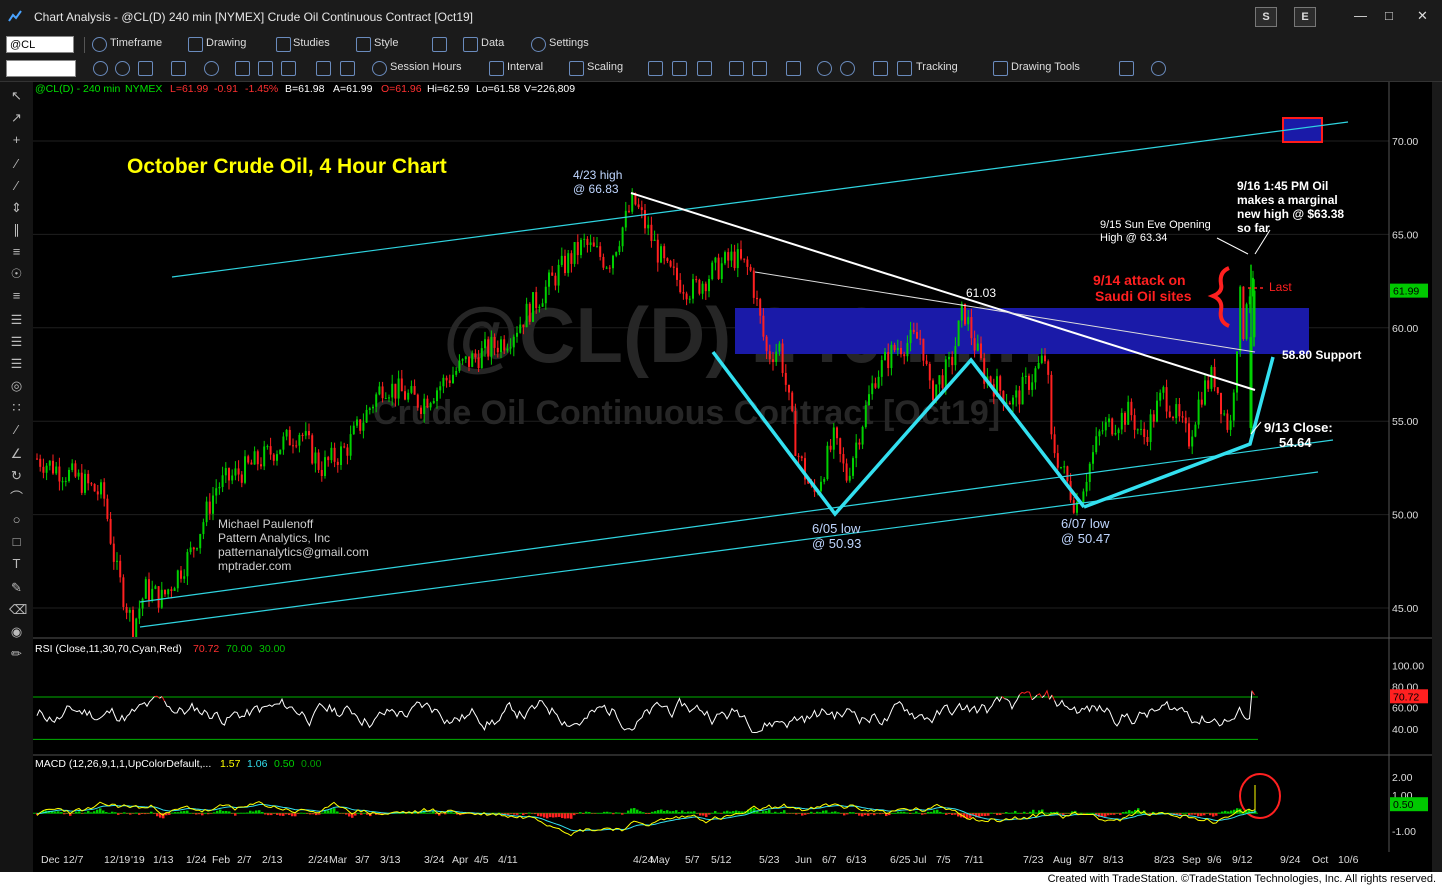 The image size is (1442, 887). What do you see at coordinates (16, 95) in the screenshot?
I see `cursor-icon: ↖` at bounding box center [16, 95].